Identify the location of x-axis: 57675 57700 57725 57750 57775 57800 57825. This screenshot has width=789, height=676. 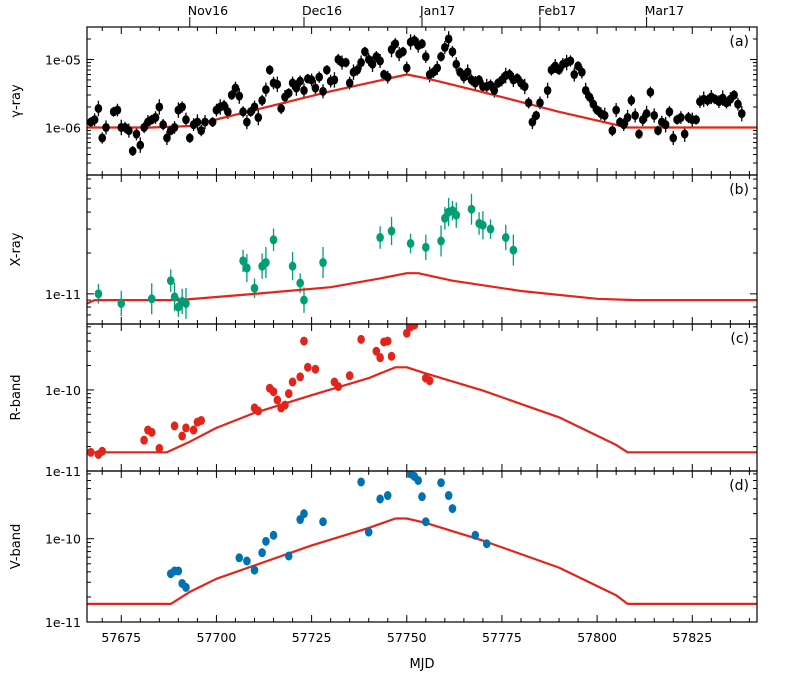
(406, 637).